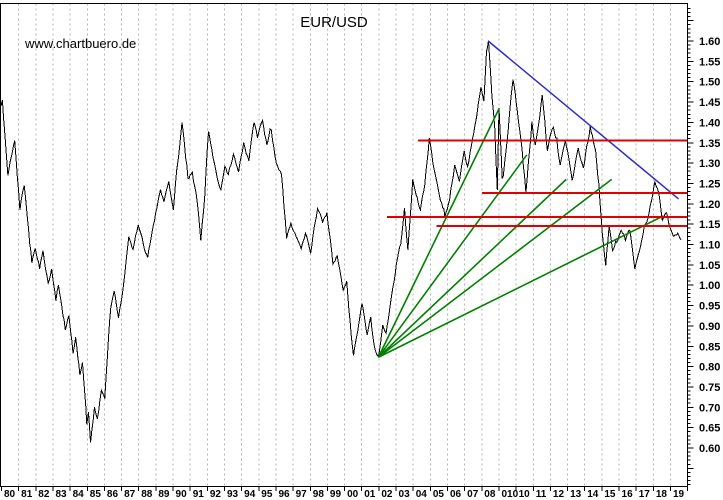  I want to click on x-axis-label: 10, so click(525, 494).